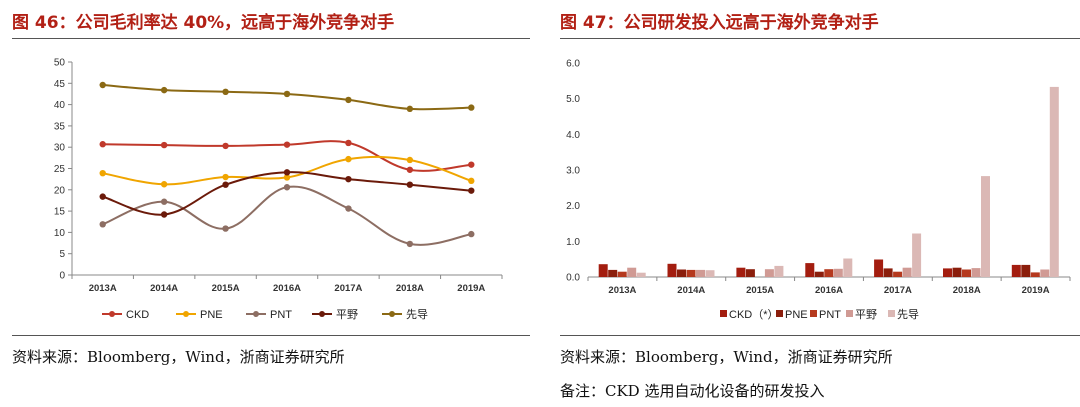 The image size is (1080, 407). What do you see at coordinates (60, 126) in the screenshot?
I see `y-tick-label: 35` at bounding box center [60, 126].